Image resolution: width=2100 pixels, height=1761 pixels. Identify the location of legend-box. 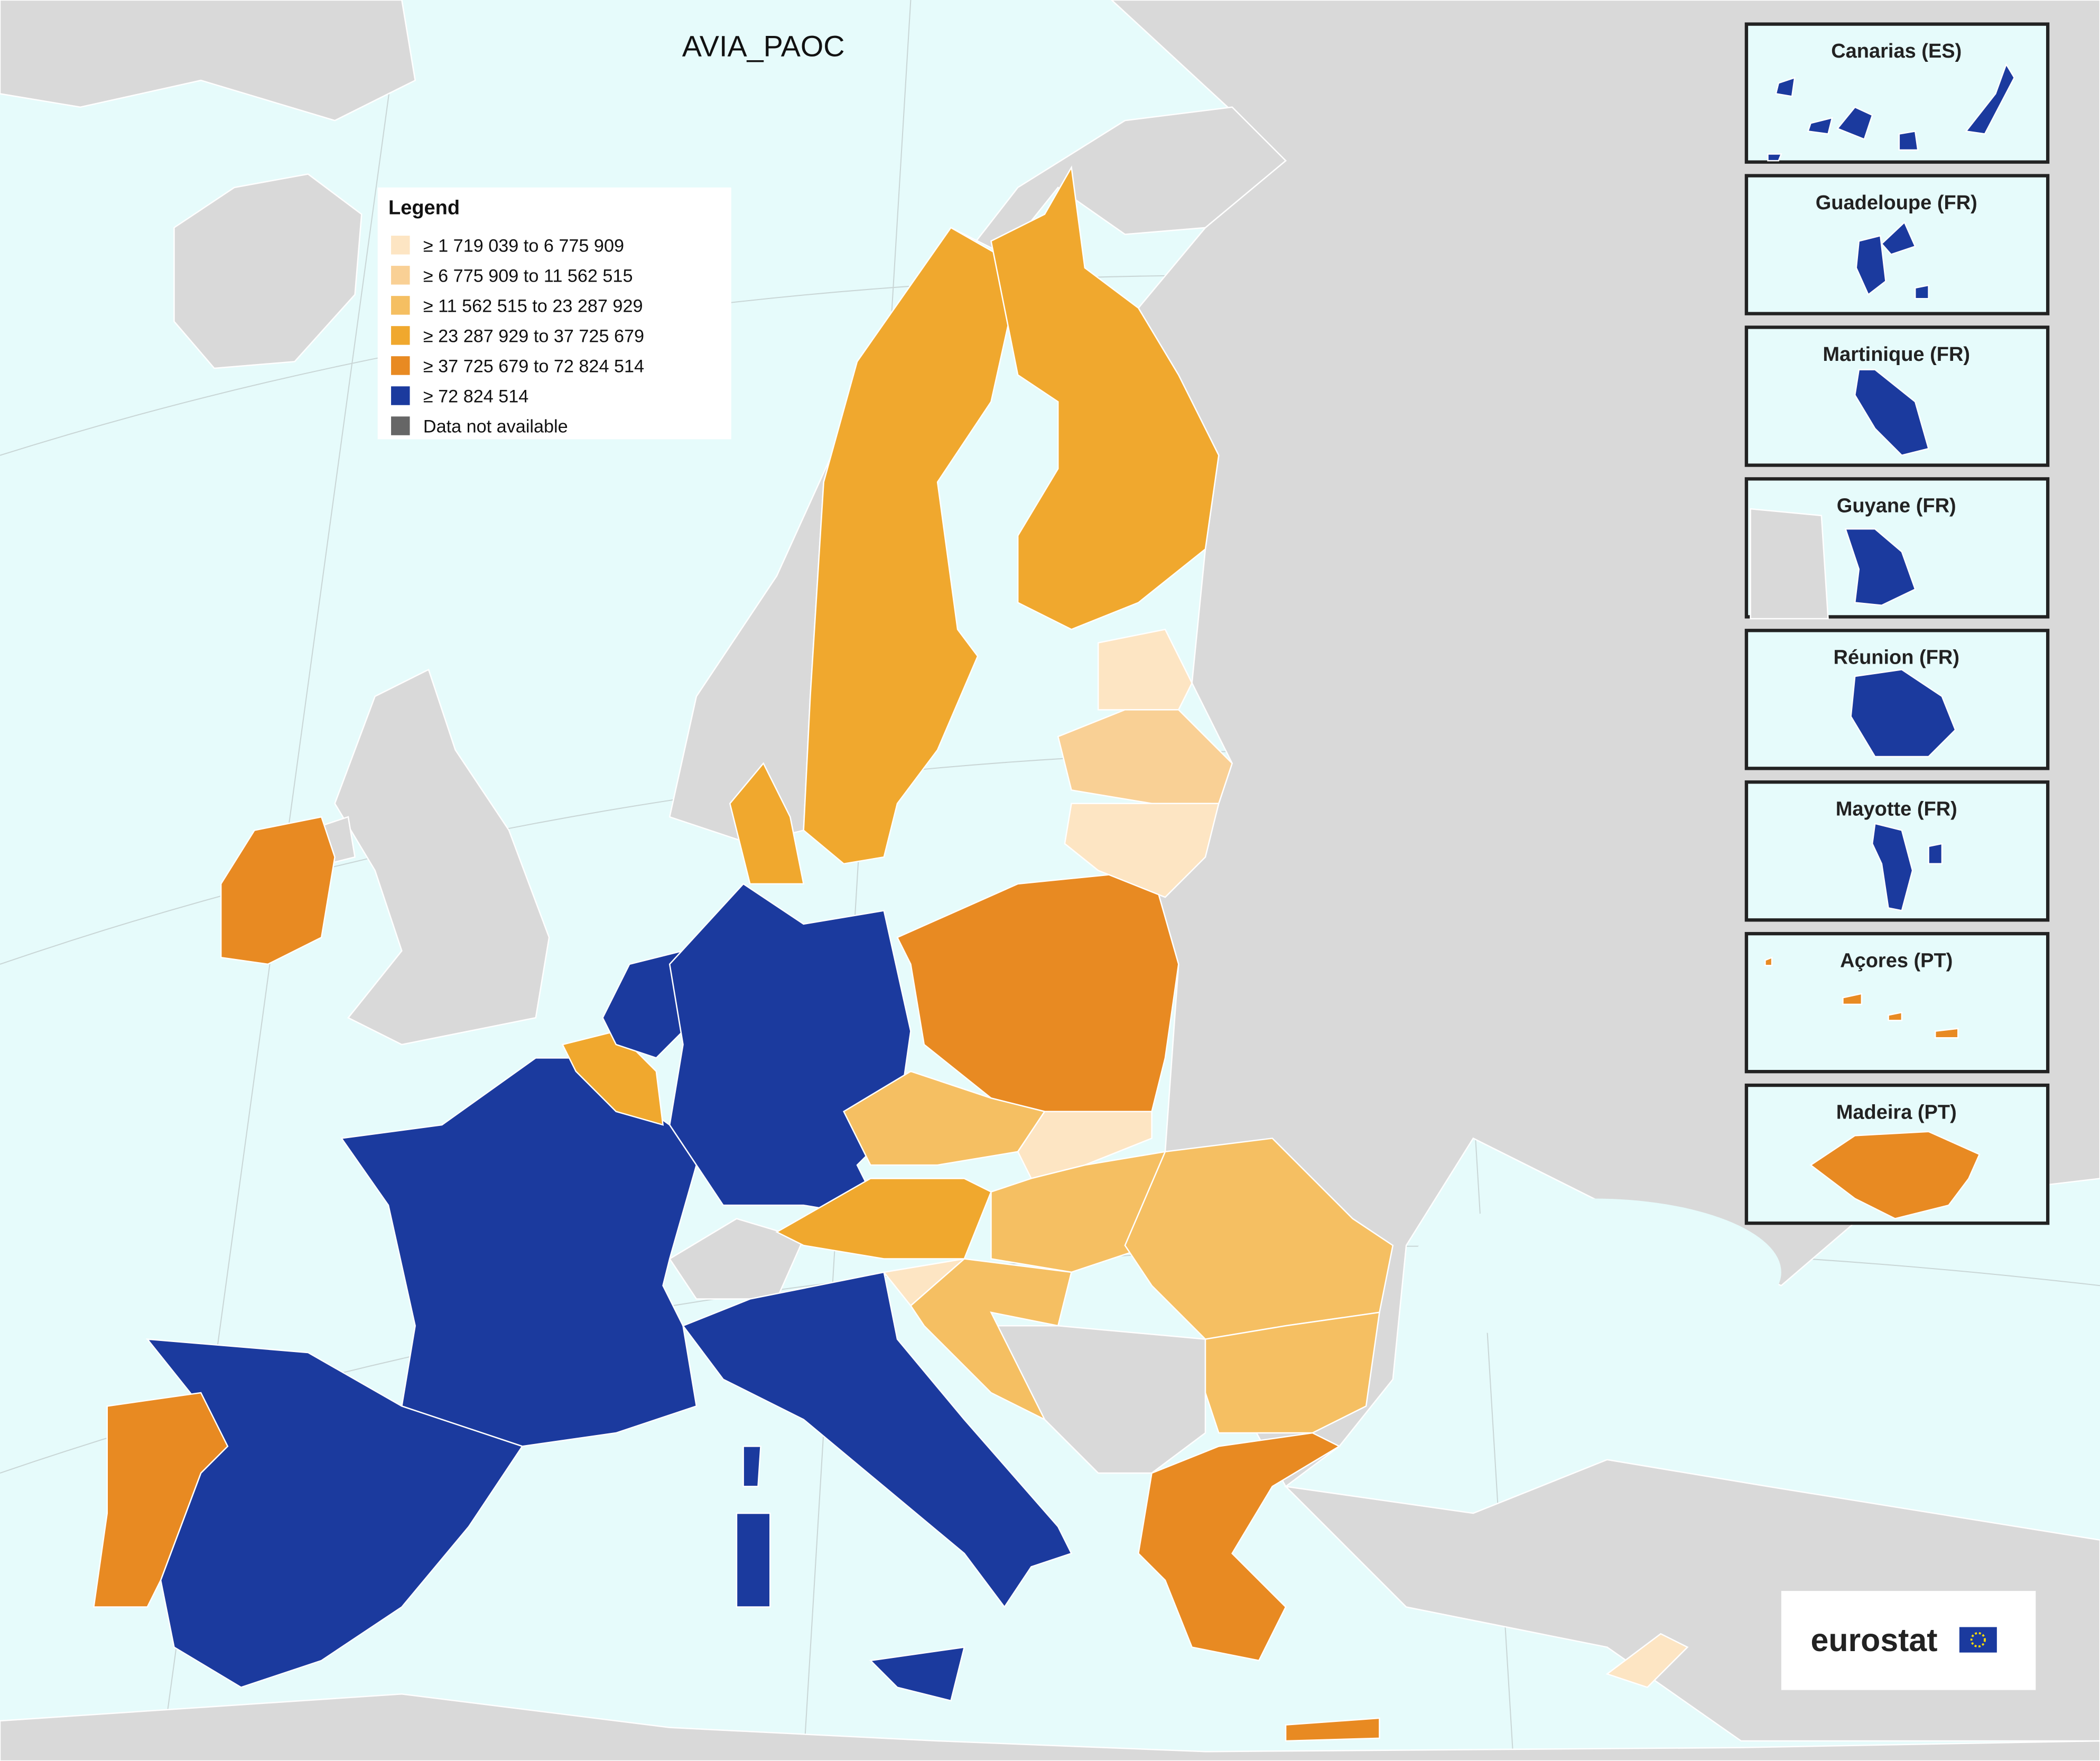
(554, 313).